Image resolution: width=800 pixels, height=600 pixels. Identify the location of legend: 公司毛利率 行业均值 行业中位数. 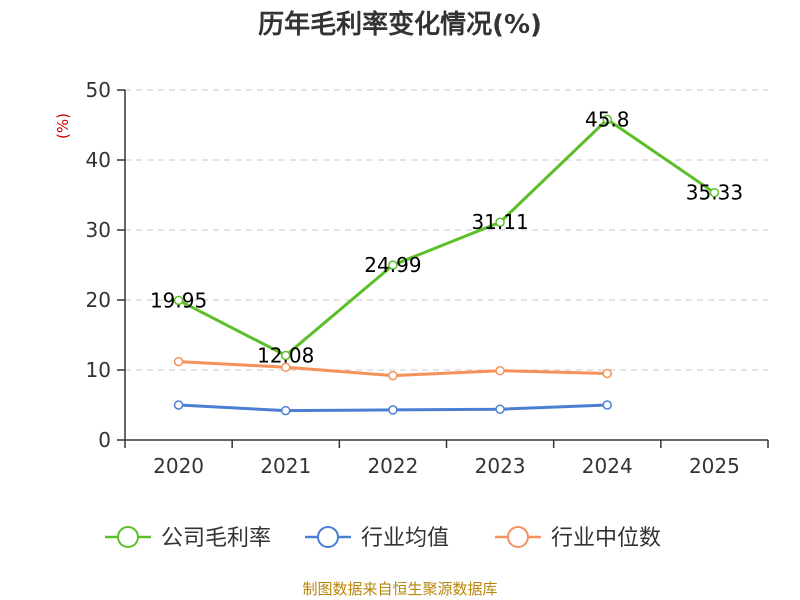
(383, 538).